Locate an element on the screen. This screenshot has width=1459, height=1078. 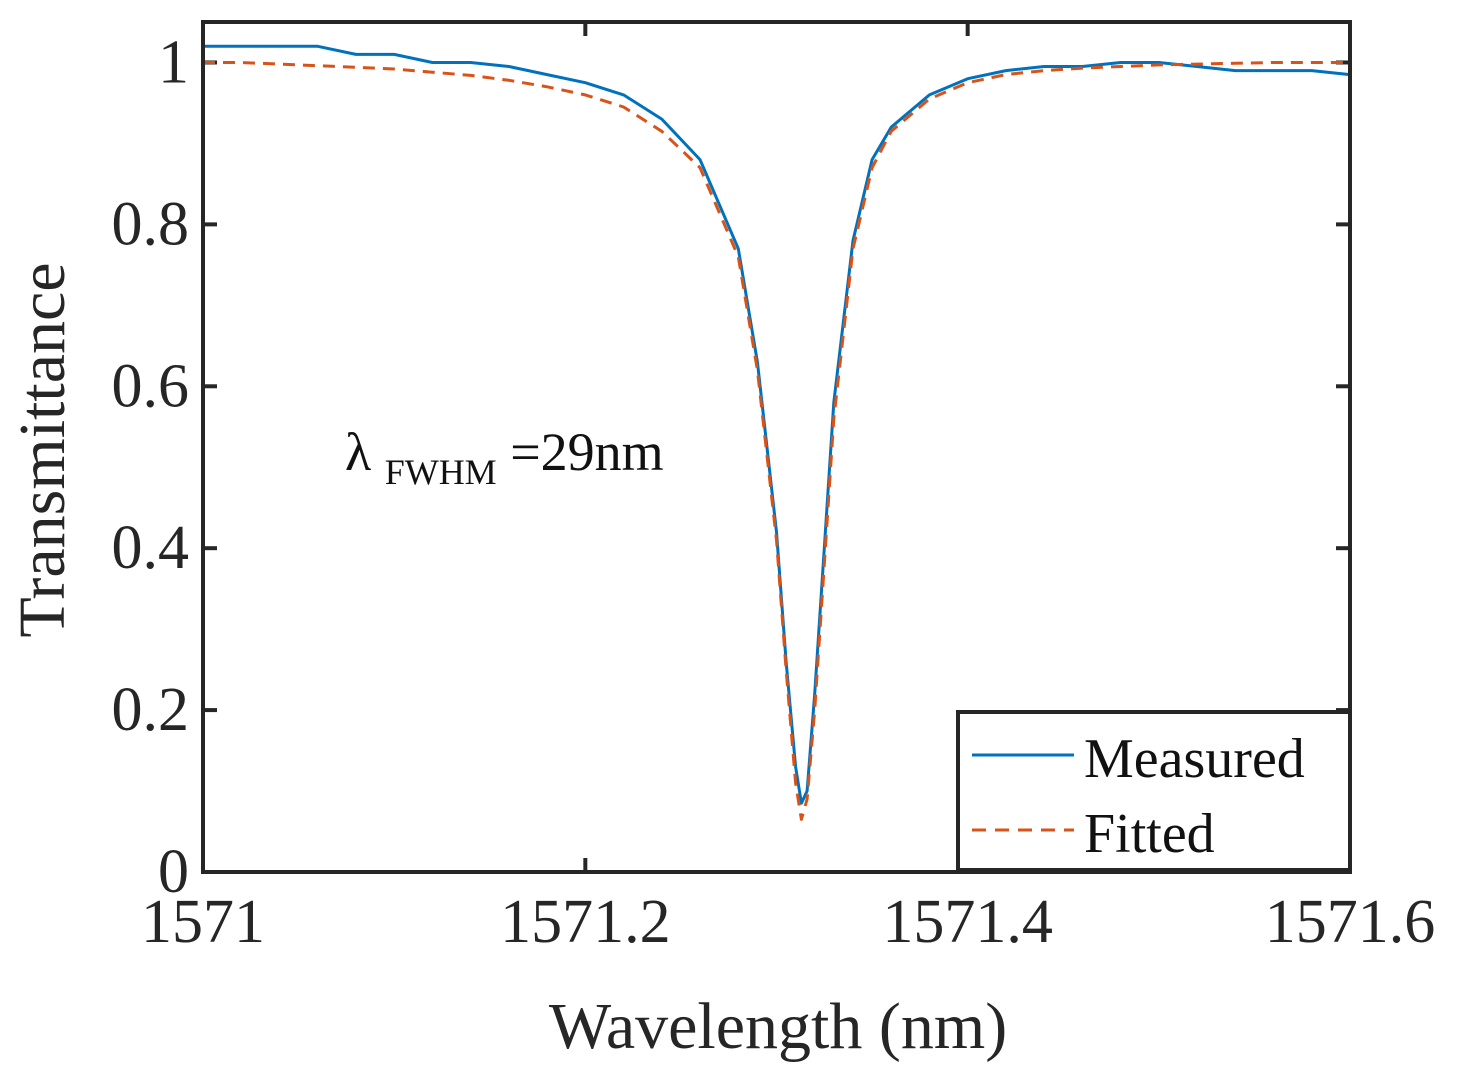
x-tick-label: 1571 is located at coordinates (203, 922).